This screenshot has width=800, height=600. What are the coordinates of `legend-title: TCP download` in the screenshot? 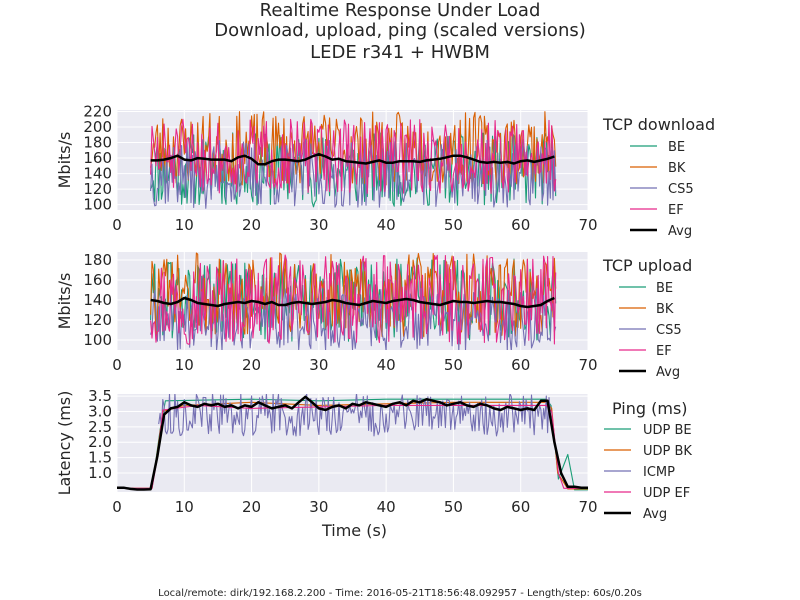 It's located at (658, 124).